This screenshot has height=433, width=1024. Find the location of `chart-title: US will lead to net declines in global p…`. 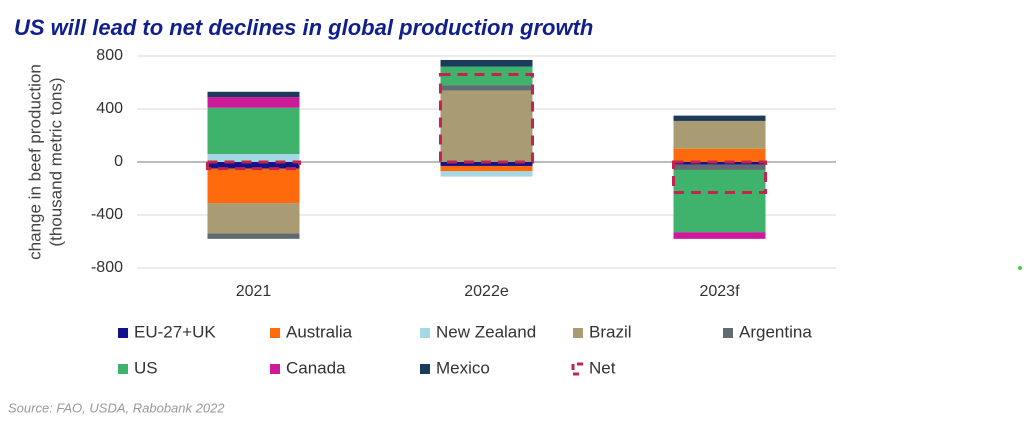

chart-title: US will lead to net declines in global p… is located at coordinates (303, 27).